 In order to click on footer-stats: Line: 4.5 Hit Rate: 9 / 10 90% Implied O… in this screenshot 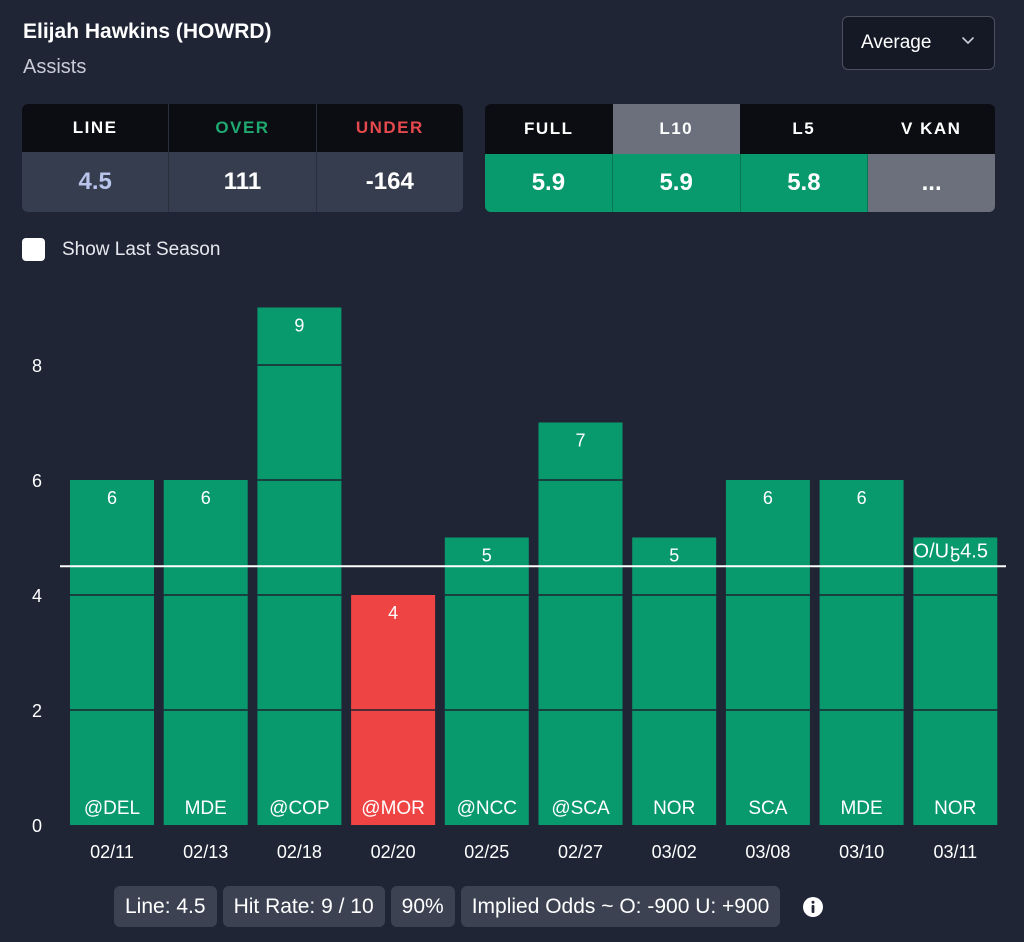, I will do `click(469, 906)`.